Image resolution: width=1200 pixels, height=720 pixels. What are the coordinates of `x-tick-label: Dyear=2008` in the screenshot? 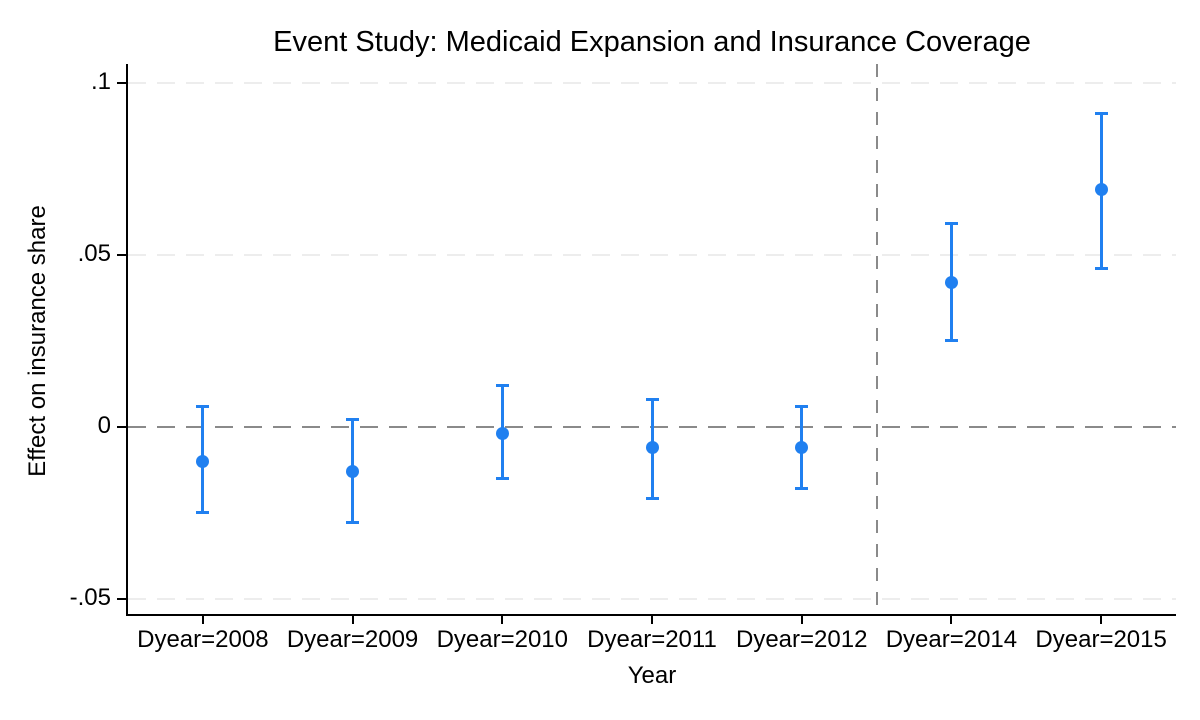 It's located at (203, 639).